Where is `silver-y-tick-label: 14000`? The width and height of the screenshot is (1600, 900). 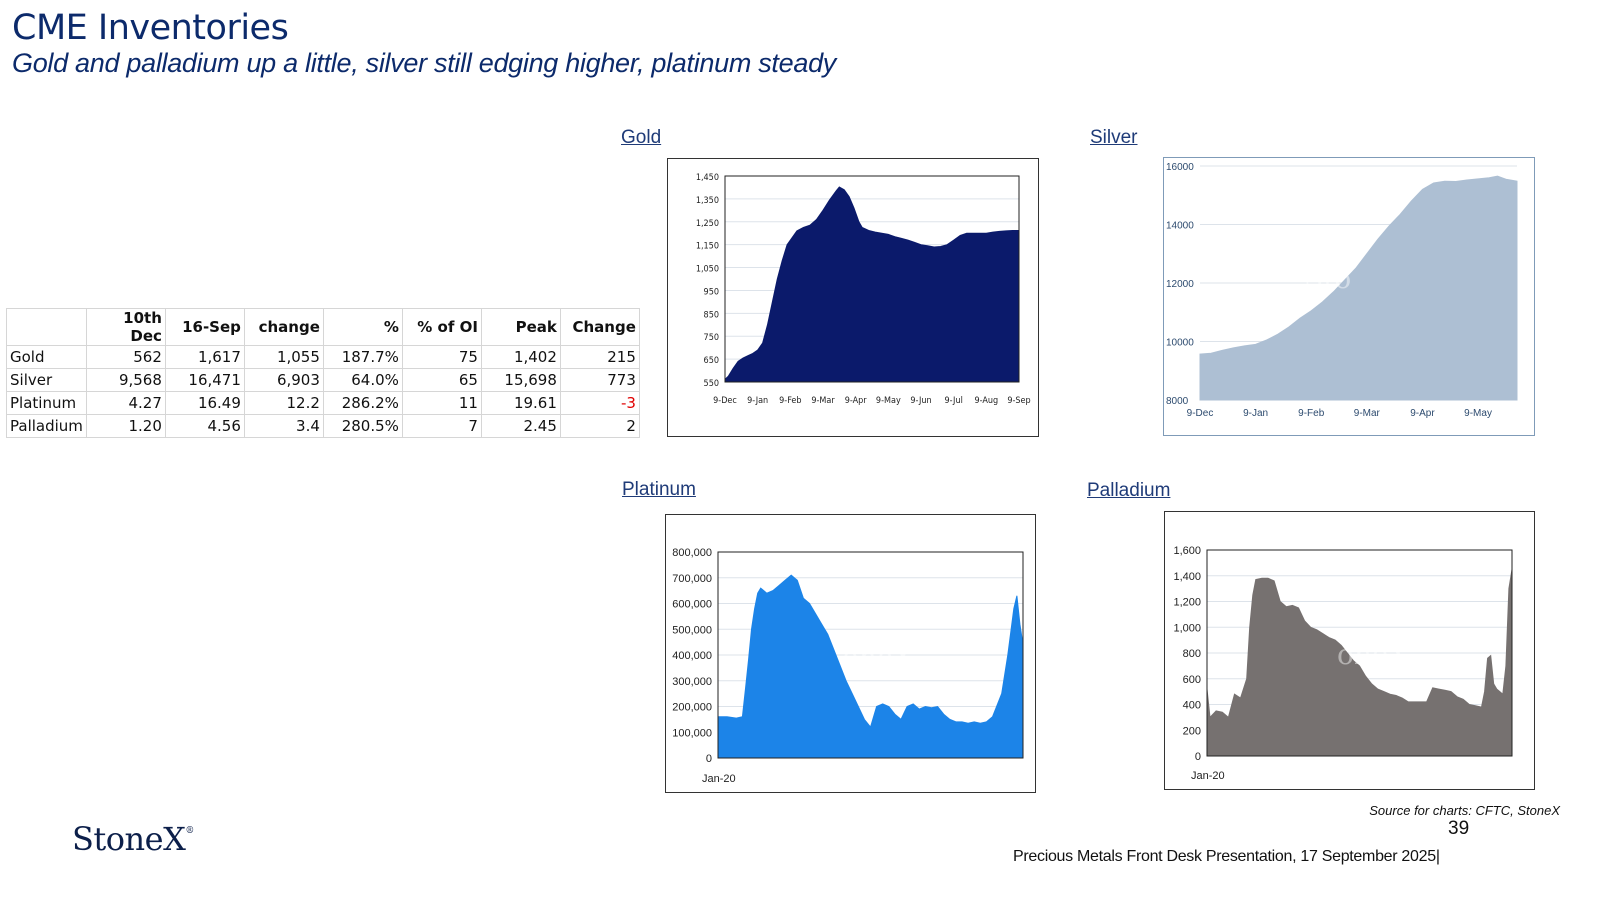 silver-y-tick-label: 14000 is located at coordinates (1180, 226).